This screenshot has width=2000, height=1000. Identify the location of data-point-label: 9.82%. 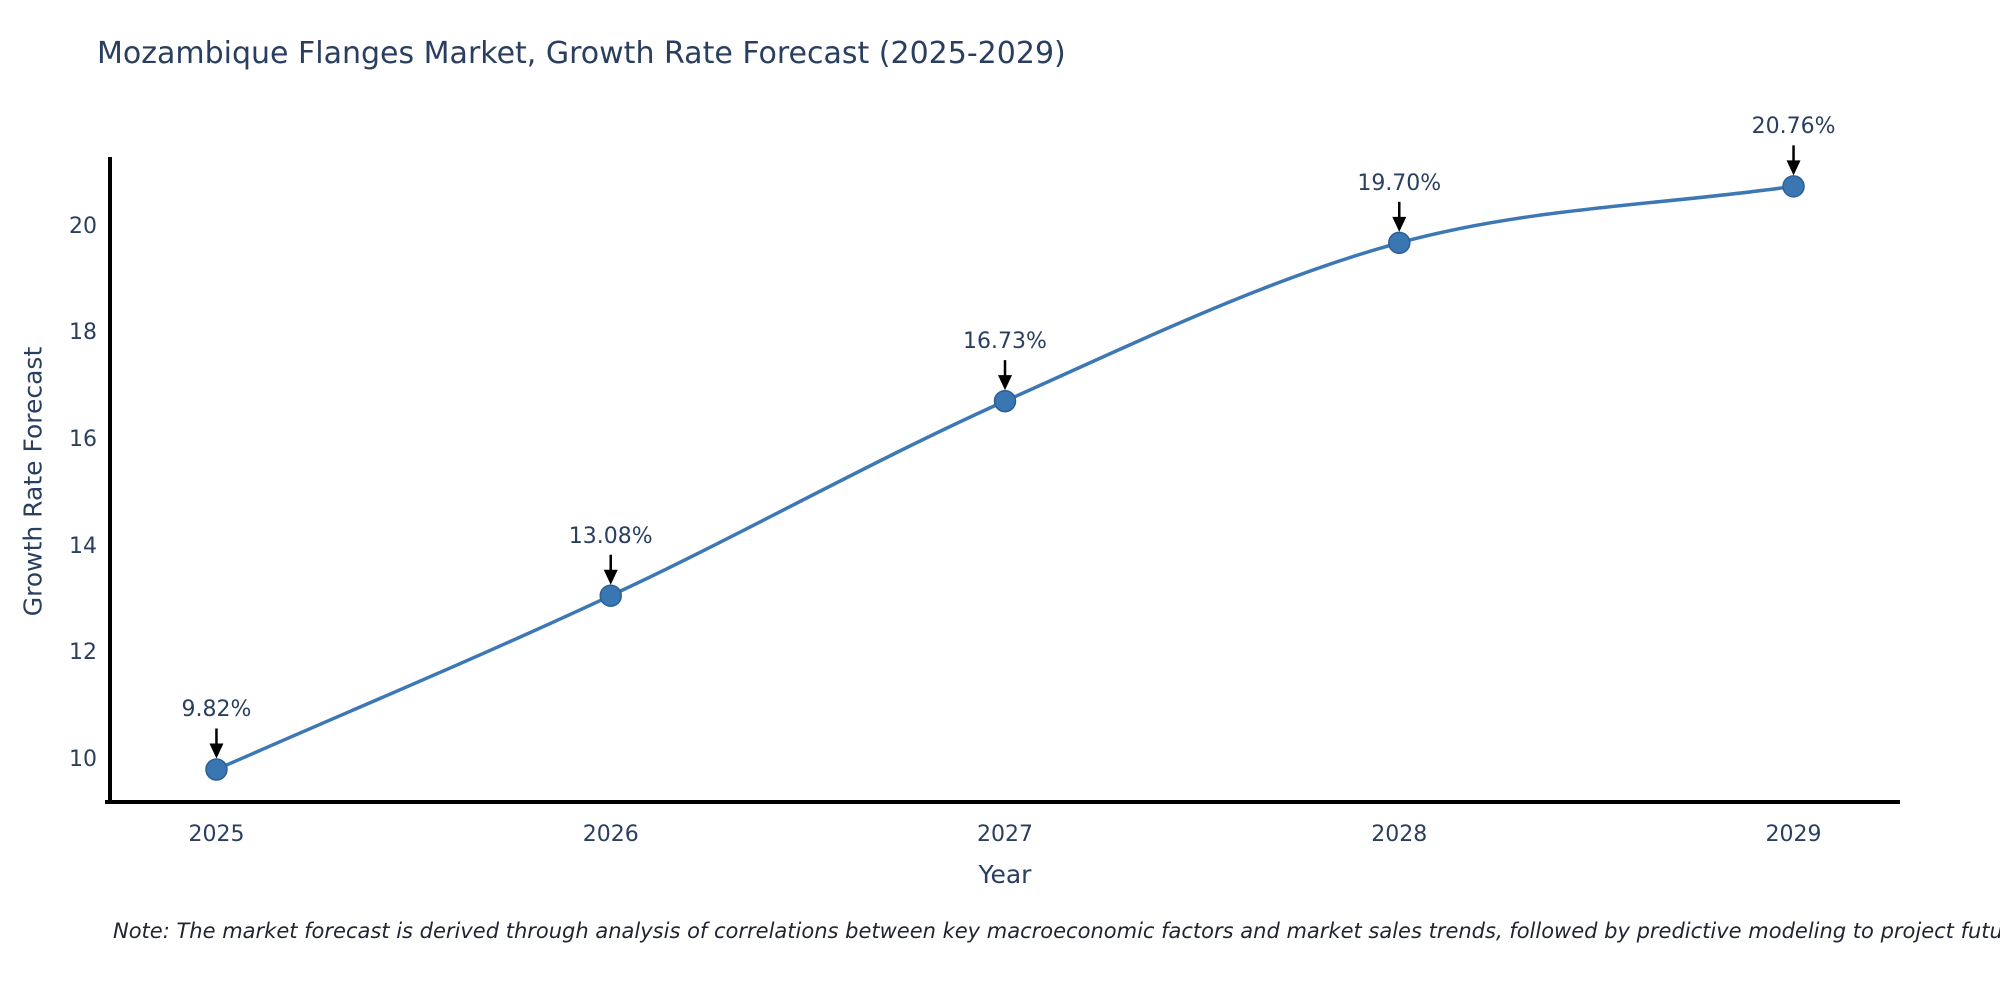
(216, 710).